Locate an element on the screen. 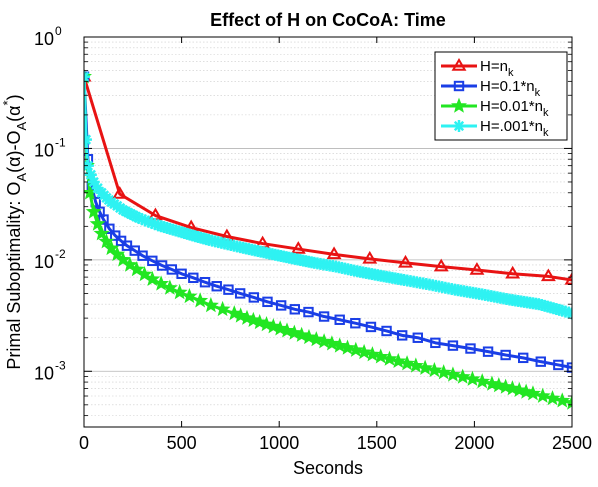  y-label-part: Primal Suboptimality: O is located at coordinates (14, 276).